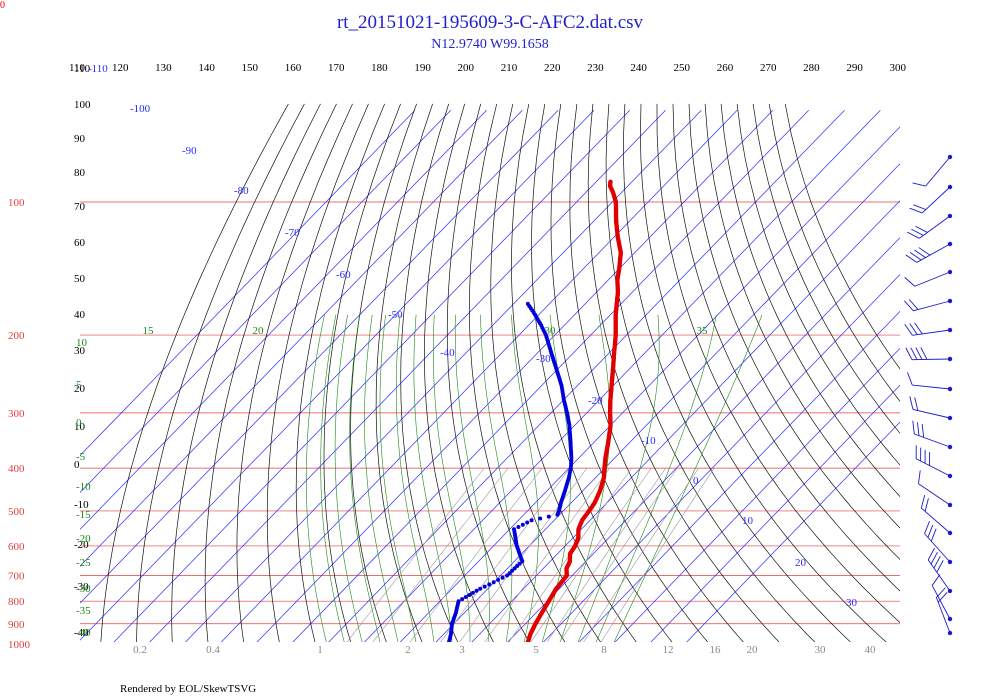 This screenshot has height=700, width=1000. Describe the element at coordinates (16, 625) in the screenshot. I see `pressure-label: 900` at that location.